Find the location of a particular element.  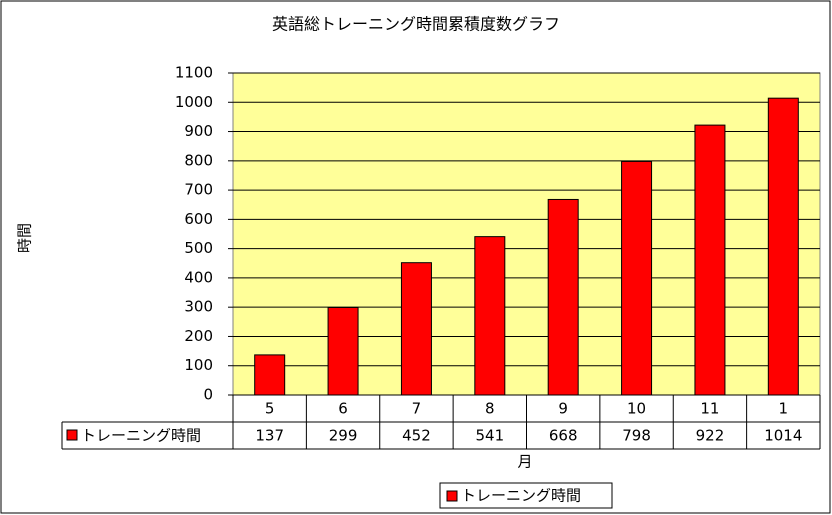

legend-label: トレーニング時間 is located at coordinates (521, 496).